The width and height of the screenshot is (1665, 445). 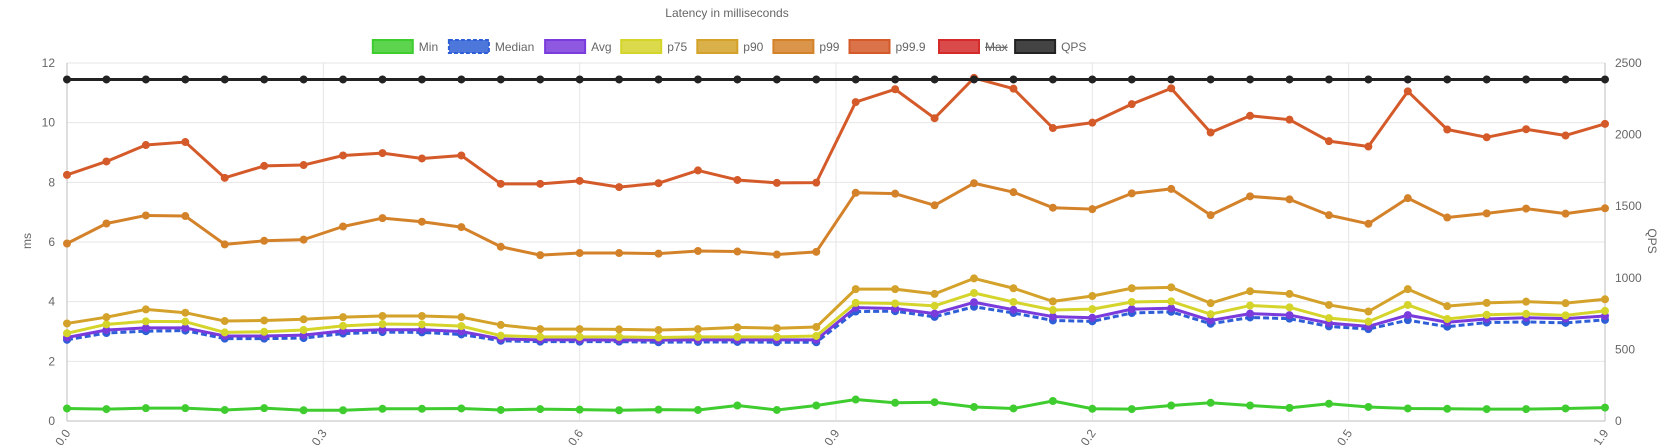 I want to click on legend-item-max: Max, so click(x=973, y=46).